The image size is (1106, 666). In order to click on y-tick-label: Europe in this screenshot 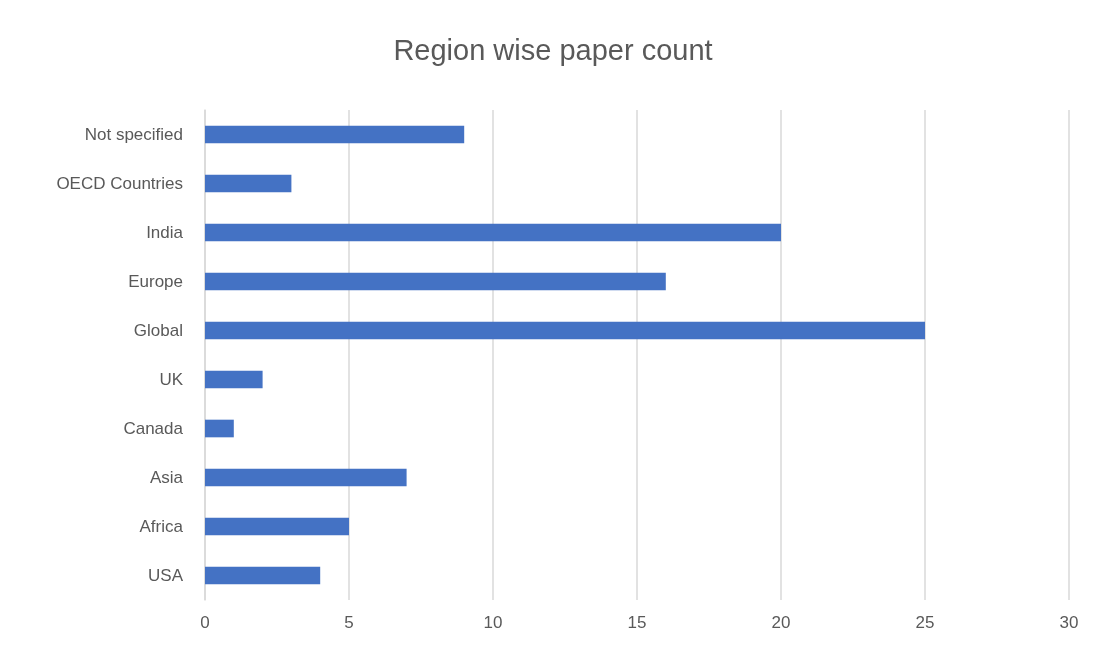, I will do `click(155, 281)`.